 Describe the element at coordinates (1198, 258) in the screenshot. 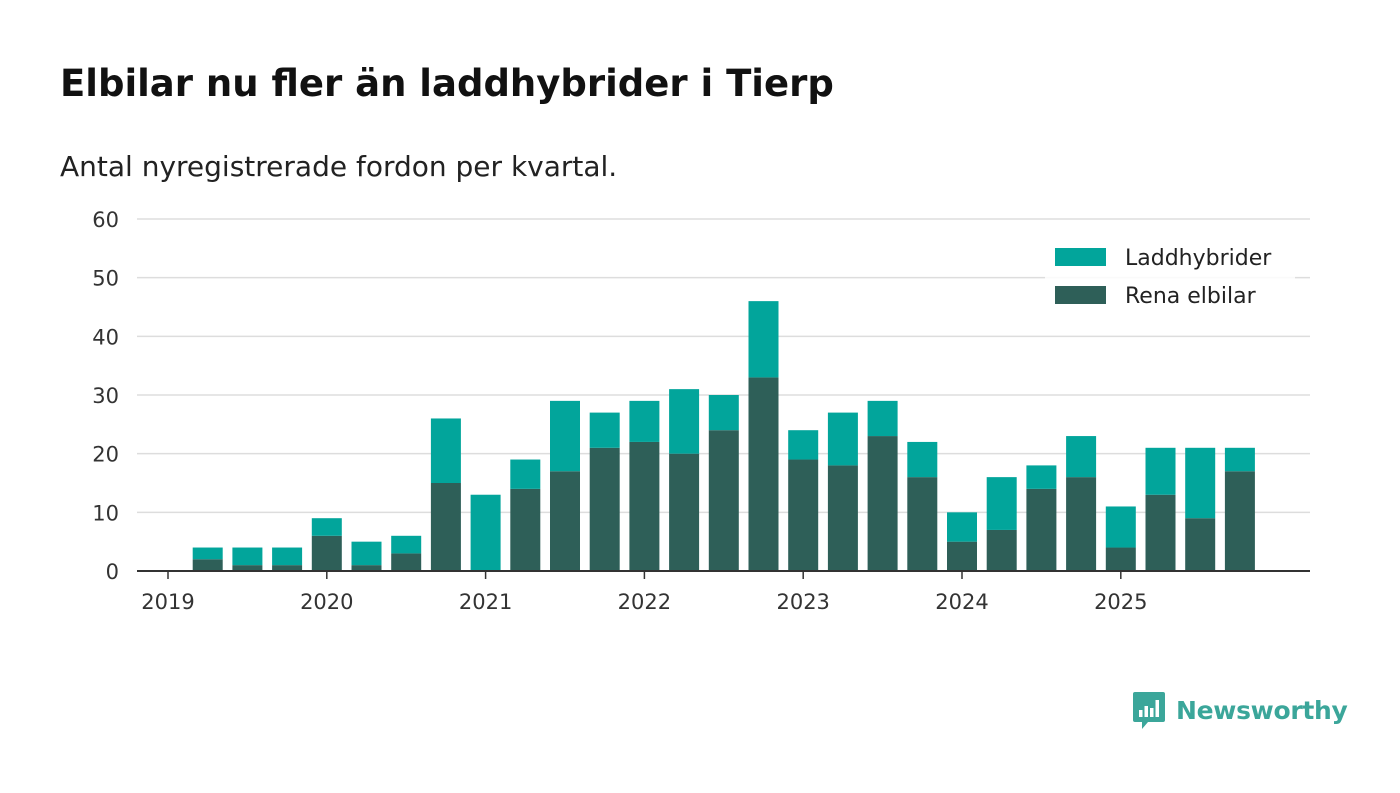

I see `legend-label-laddhybrider: Laddhybrider` at that location.